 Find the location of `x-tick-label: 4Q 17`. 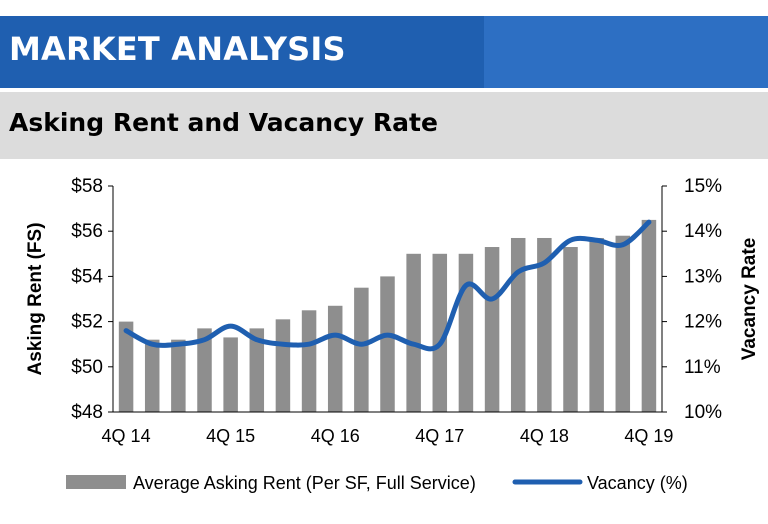

x-tick-label: 4Q 17 is located at coordinates (439, 436).